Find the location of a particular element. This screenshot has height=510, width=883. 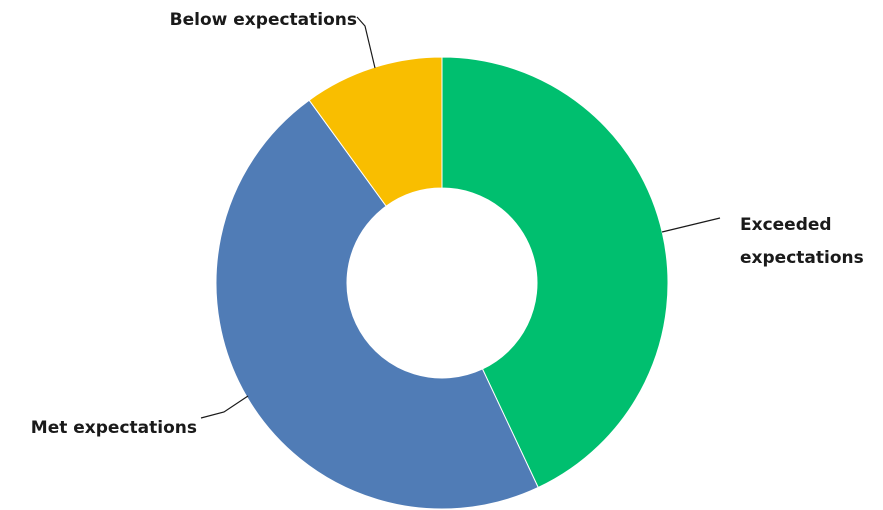

slice-label-below-expectations: Below expectations is located at coordinates (263, 20).